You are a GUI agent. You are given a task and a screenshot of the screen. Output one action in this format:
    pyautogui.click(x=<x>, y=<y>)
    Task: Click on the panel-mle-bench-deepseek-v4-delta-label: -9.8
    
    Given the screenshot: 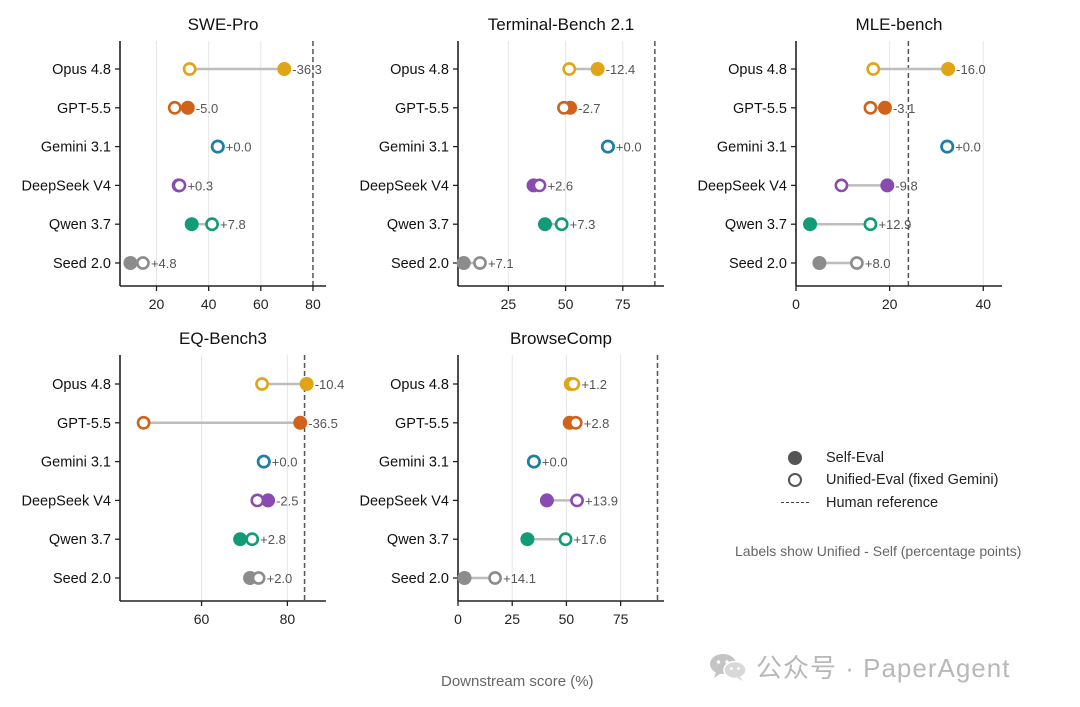 What is the action you would take?
    pyautogui.click(x=906, y=185)
    